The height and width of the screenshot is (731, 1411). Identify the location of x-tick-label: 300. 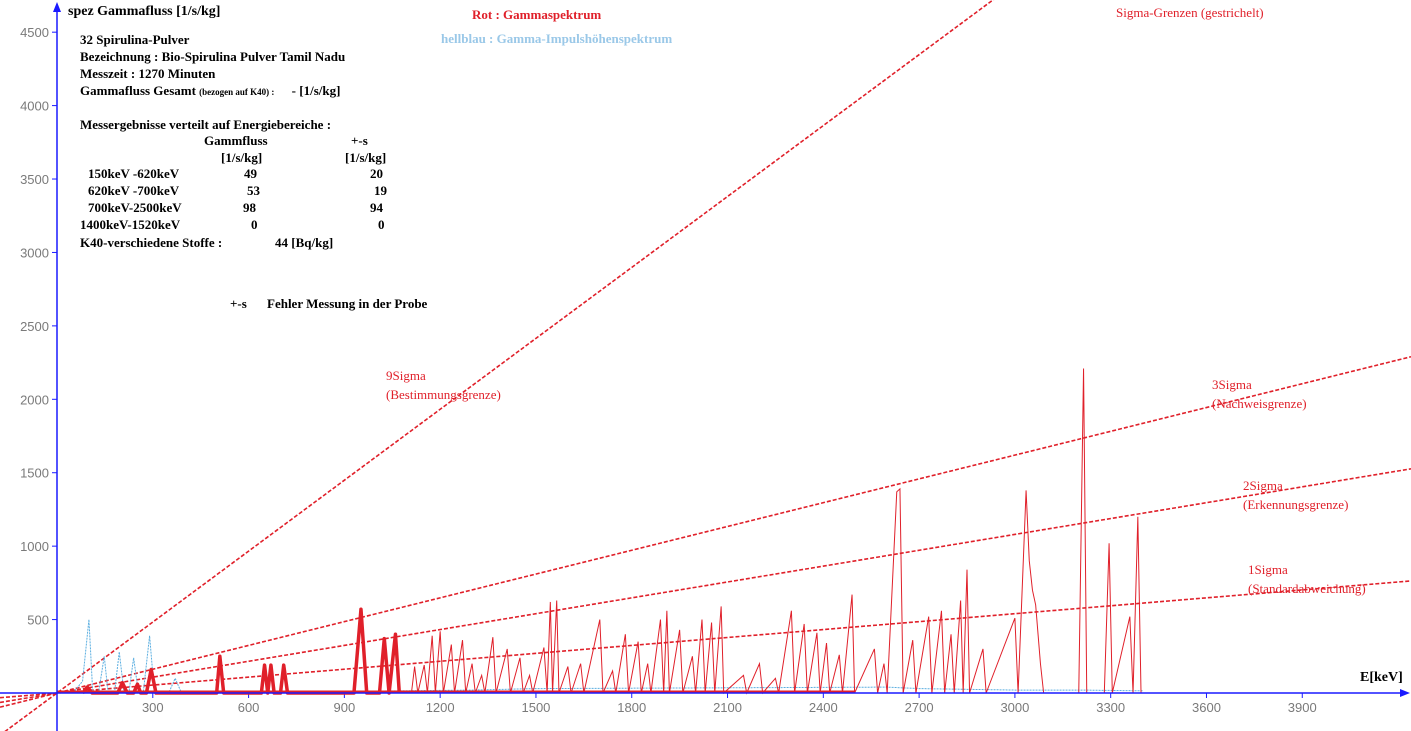
(153, 707).